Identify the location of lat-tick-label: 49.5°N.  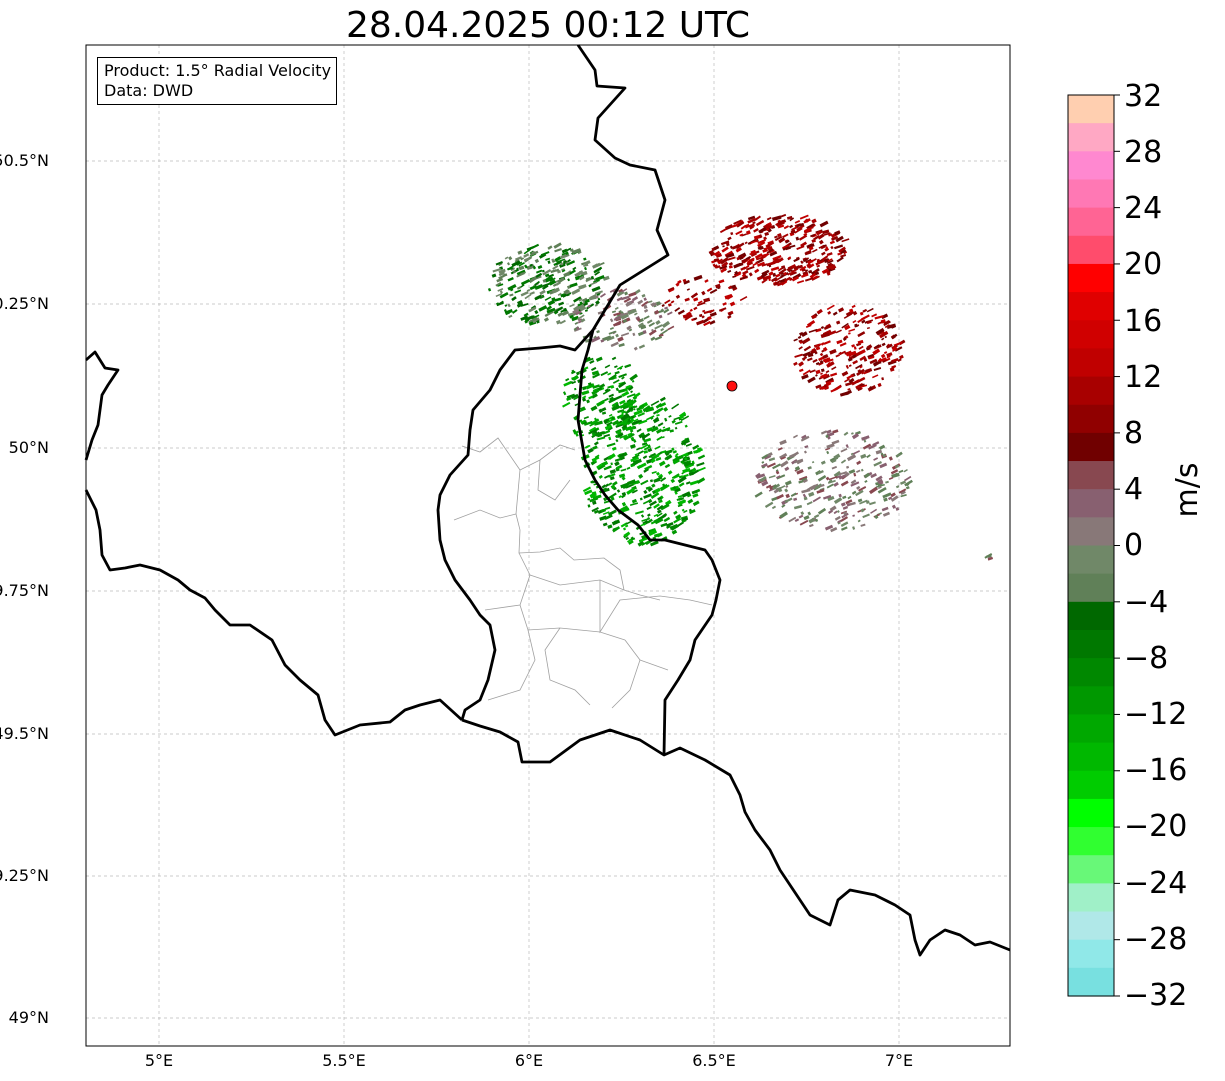
(24, 733).